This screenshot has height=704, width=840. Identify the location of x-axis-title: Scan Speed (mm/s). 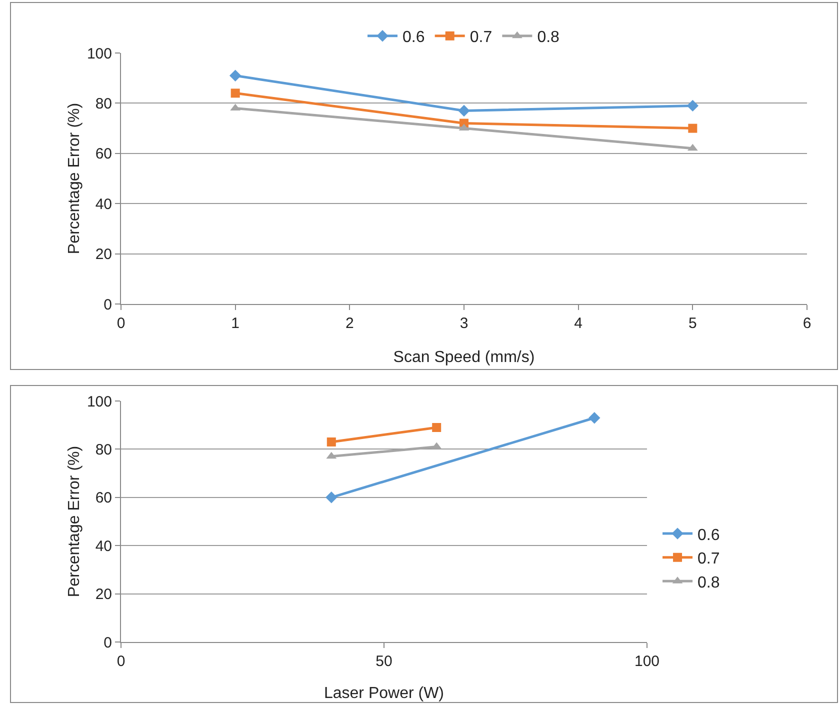
(464, 357).